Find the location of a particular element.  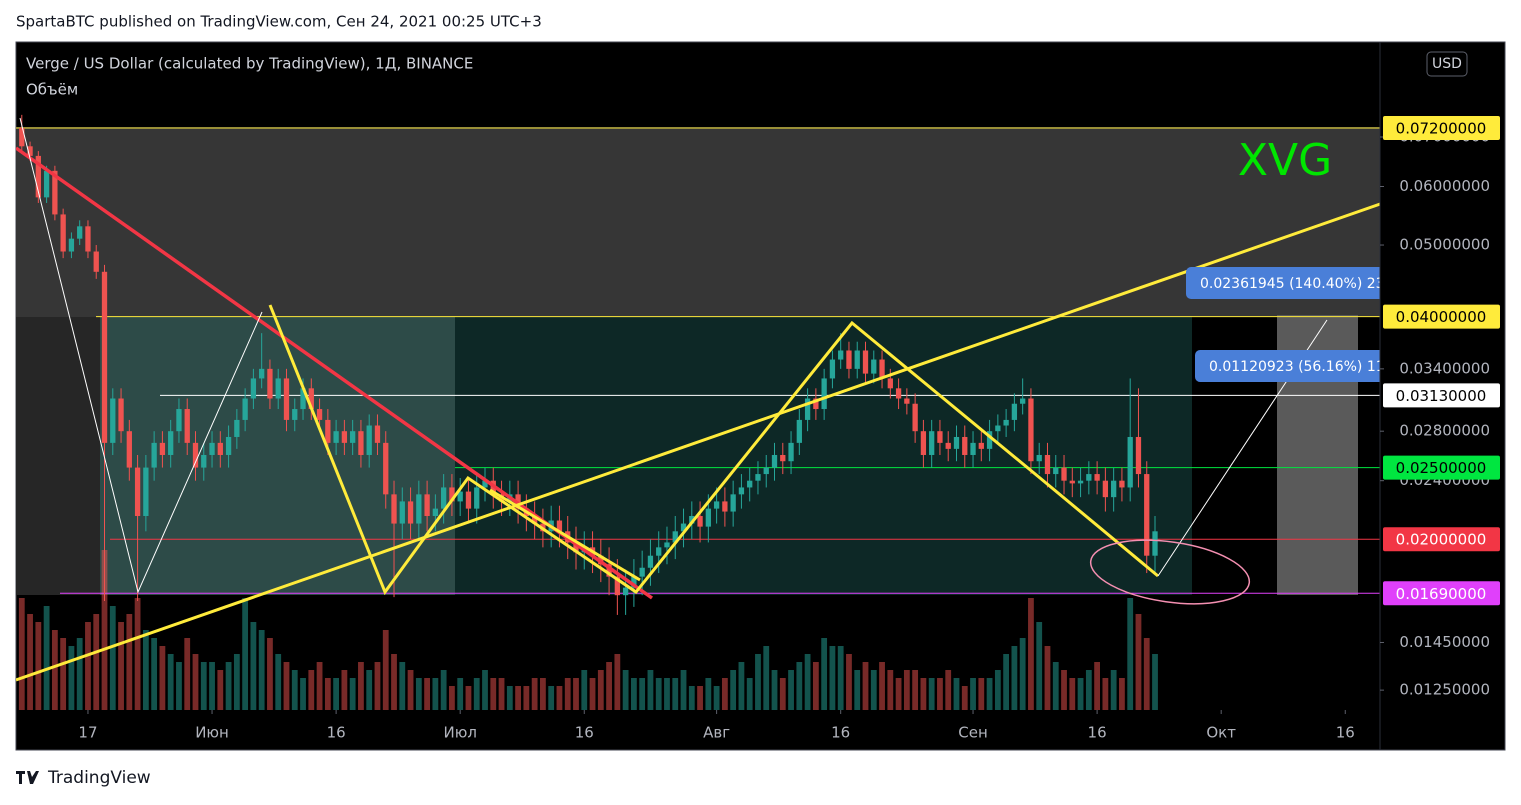

currency-label: USD is located at coordinates (1447, 64).